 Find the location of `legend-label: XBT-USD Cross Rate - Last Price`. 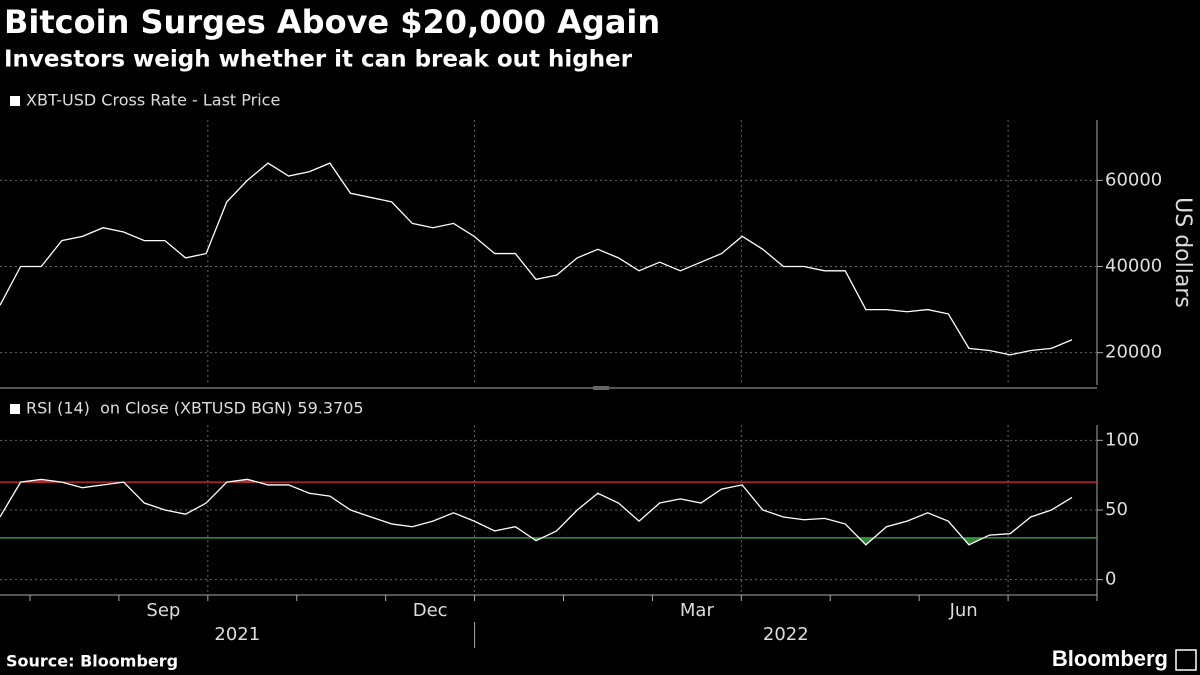

legend-label: XBT-USD Cross Rate - Last Price is located at coordinates (153, 100).